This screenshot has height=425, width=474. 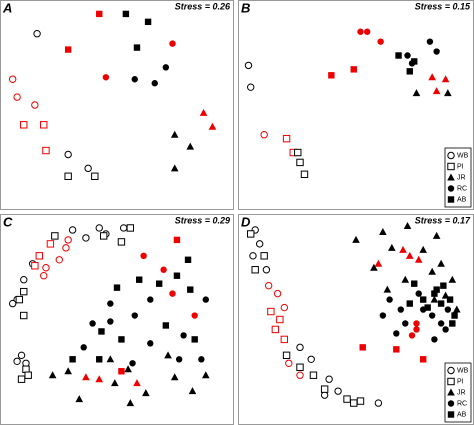 What do you see at coordinates (8, 221) in the screenshot?
I see `panel-label: C` at bounding box center [8, 221].